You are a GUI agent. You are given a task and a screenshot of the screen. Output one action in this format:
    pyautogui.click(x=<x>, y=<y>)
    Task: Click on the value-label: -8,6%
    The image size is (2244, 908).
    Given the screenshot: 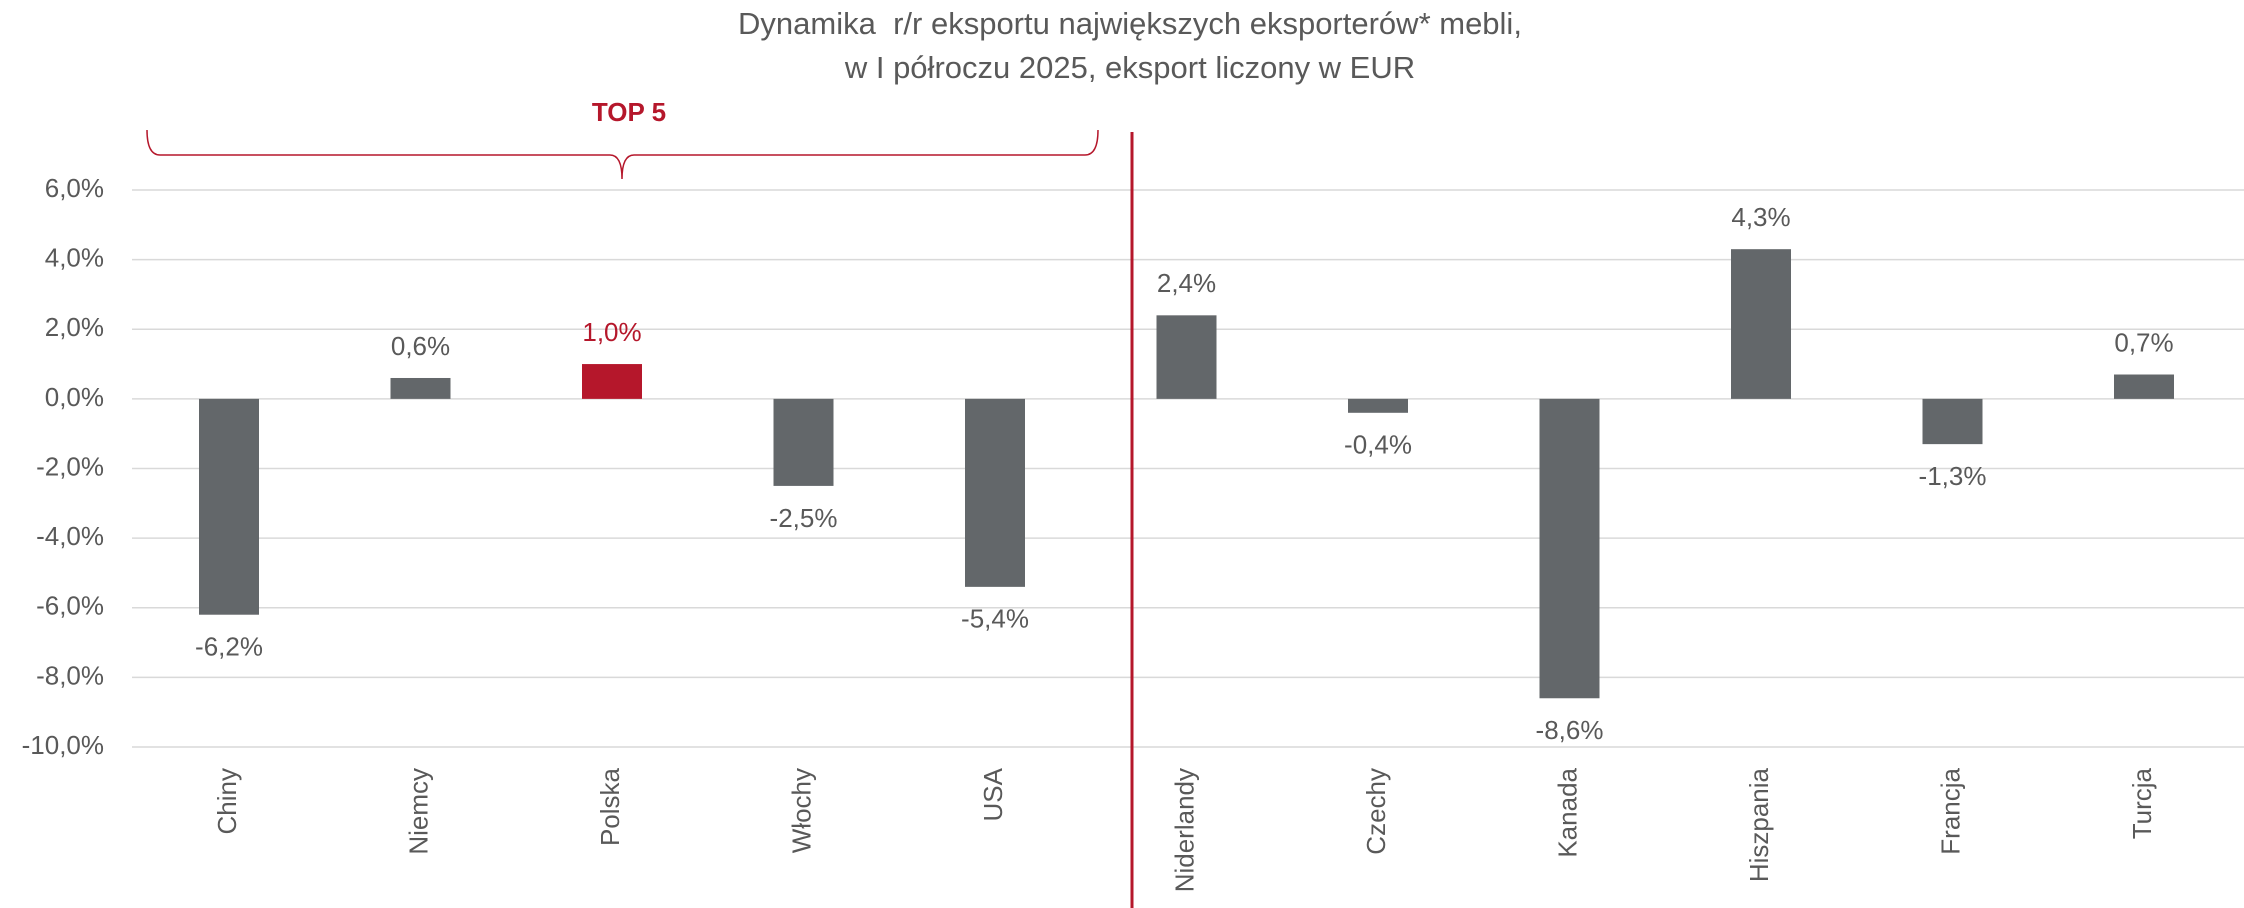 What is the action you would take?
    pyautogui.click(x=1570, y=730)
    